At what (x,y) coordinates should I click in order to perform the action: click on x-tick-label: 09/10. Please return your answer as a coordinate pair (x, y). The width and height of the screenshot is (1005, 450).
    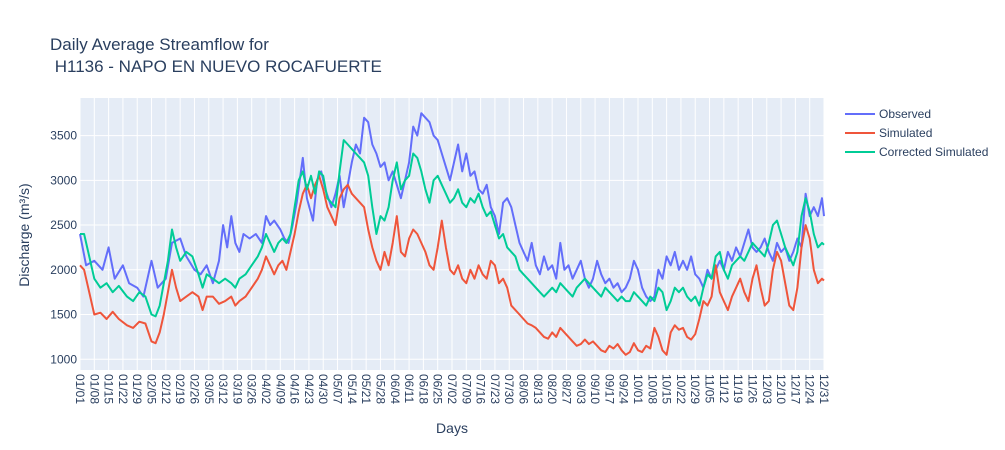
    Looking at the image, I should click on (595, 389).